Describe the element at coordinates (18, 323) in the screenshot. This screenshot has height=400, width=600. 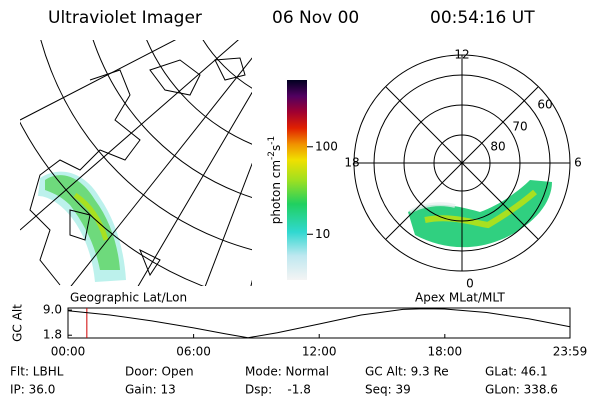
I see `altitude-axis-label: GC Alt` at that location.